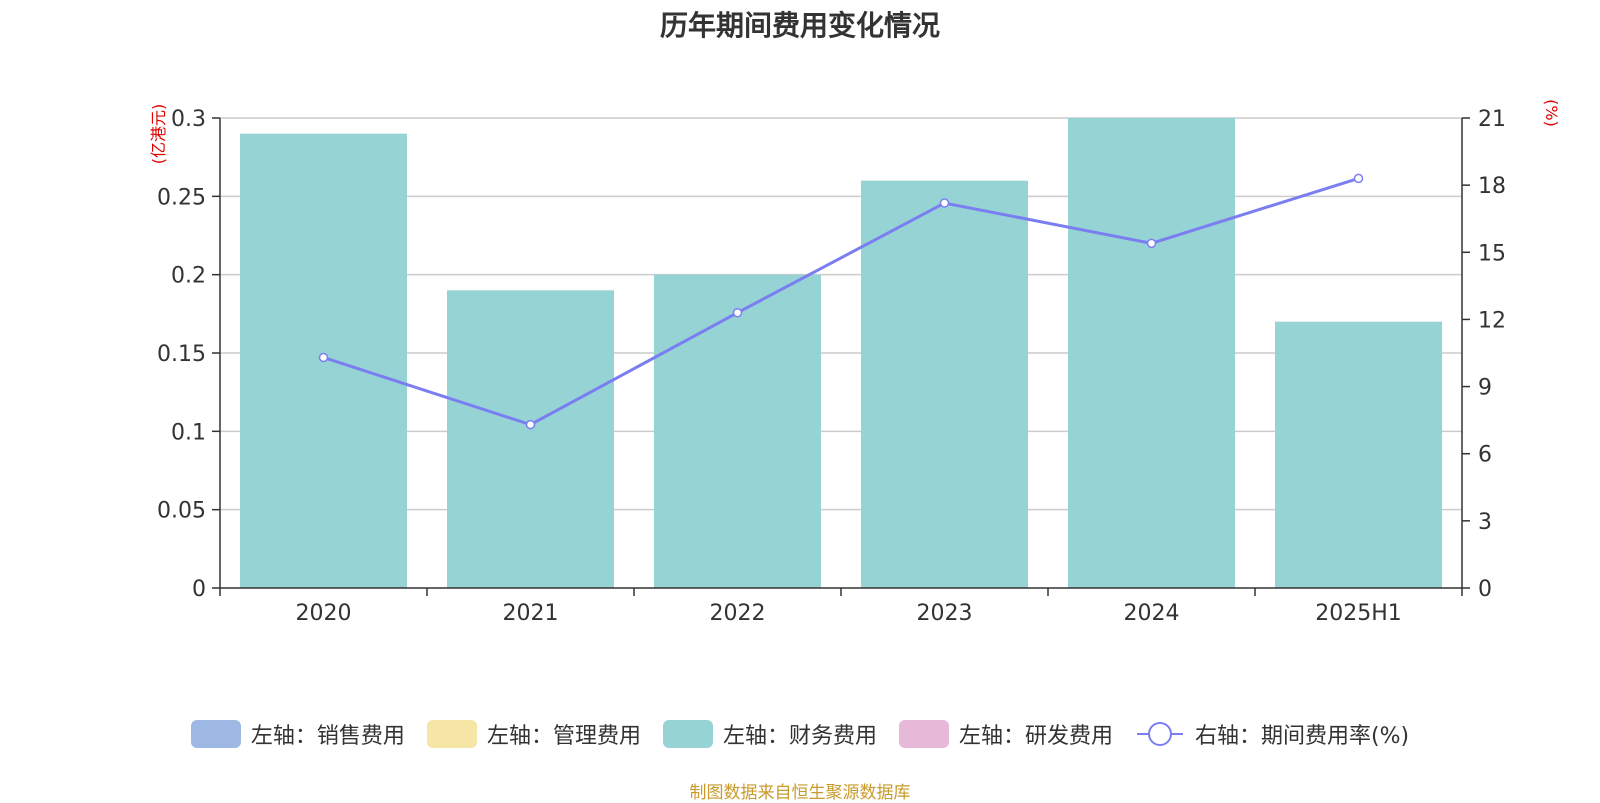 This screenshot has height=803, width=1600. Describe the element at coordinates (1151, 353) in the screenshot. I see `bar-2024` at that location.